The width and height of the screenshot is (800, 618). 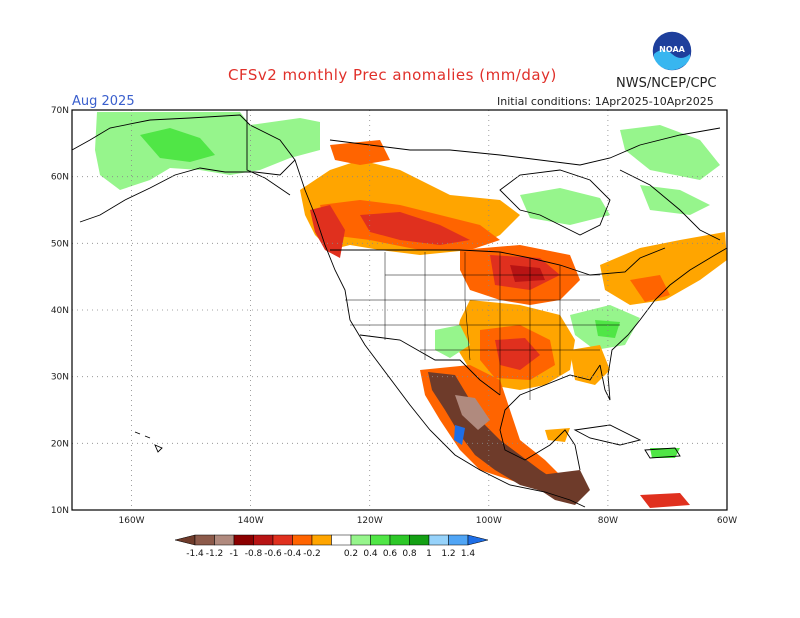 What do you see at coordinates (195, 554) in the screenshot?
I see `colorbar-label: -1.4` at bounding box center [195, 554].